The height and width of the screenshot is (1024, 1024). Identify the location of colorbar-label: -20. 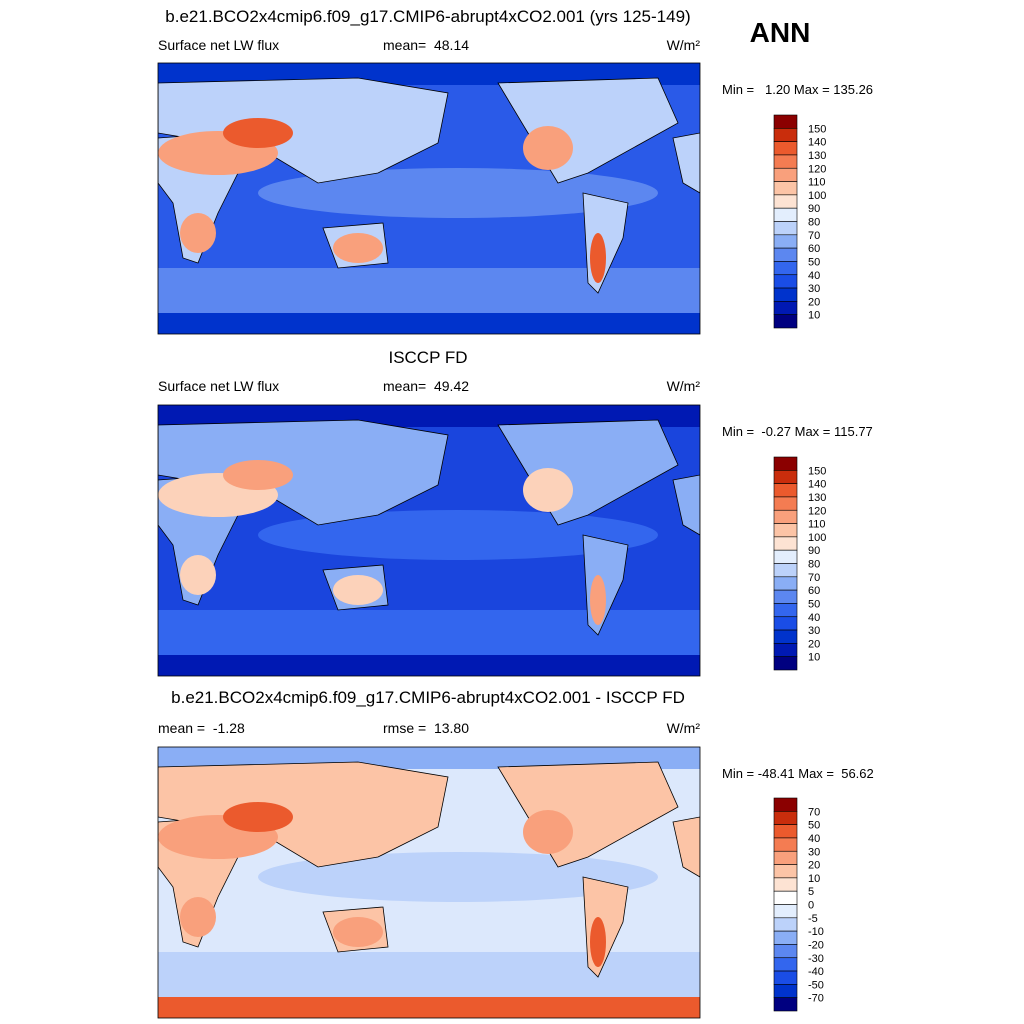
(816, 945).